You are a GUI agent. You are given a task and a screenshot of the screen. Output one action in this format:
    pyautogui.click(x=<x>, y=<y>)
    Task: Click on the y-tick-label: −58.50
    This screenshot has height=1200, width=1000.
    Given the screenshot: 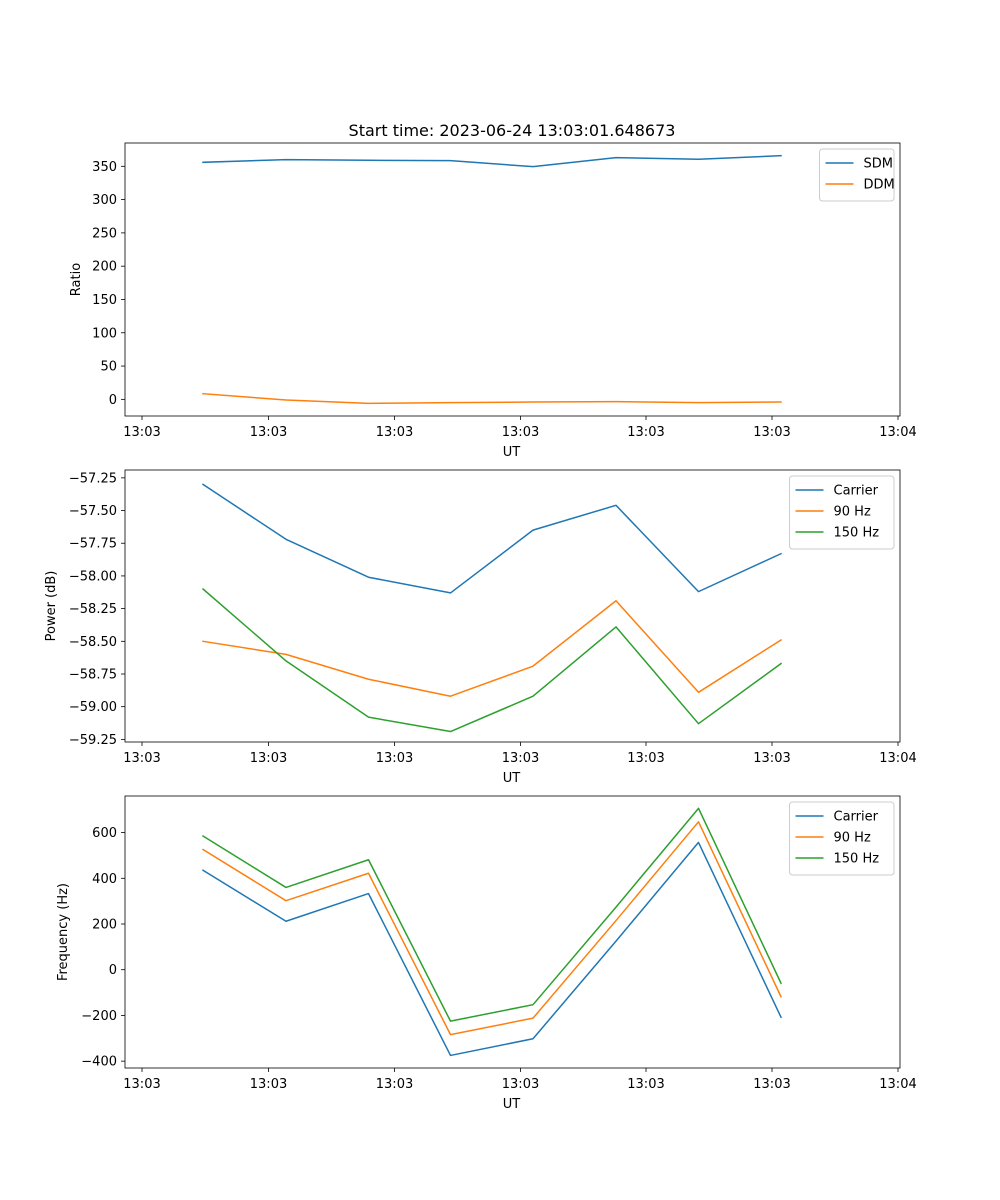 What is the action you would take?
    pyautogui.click(x=93, y=642)
    